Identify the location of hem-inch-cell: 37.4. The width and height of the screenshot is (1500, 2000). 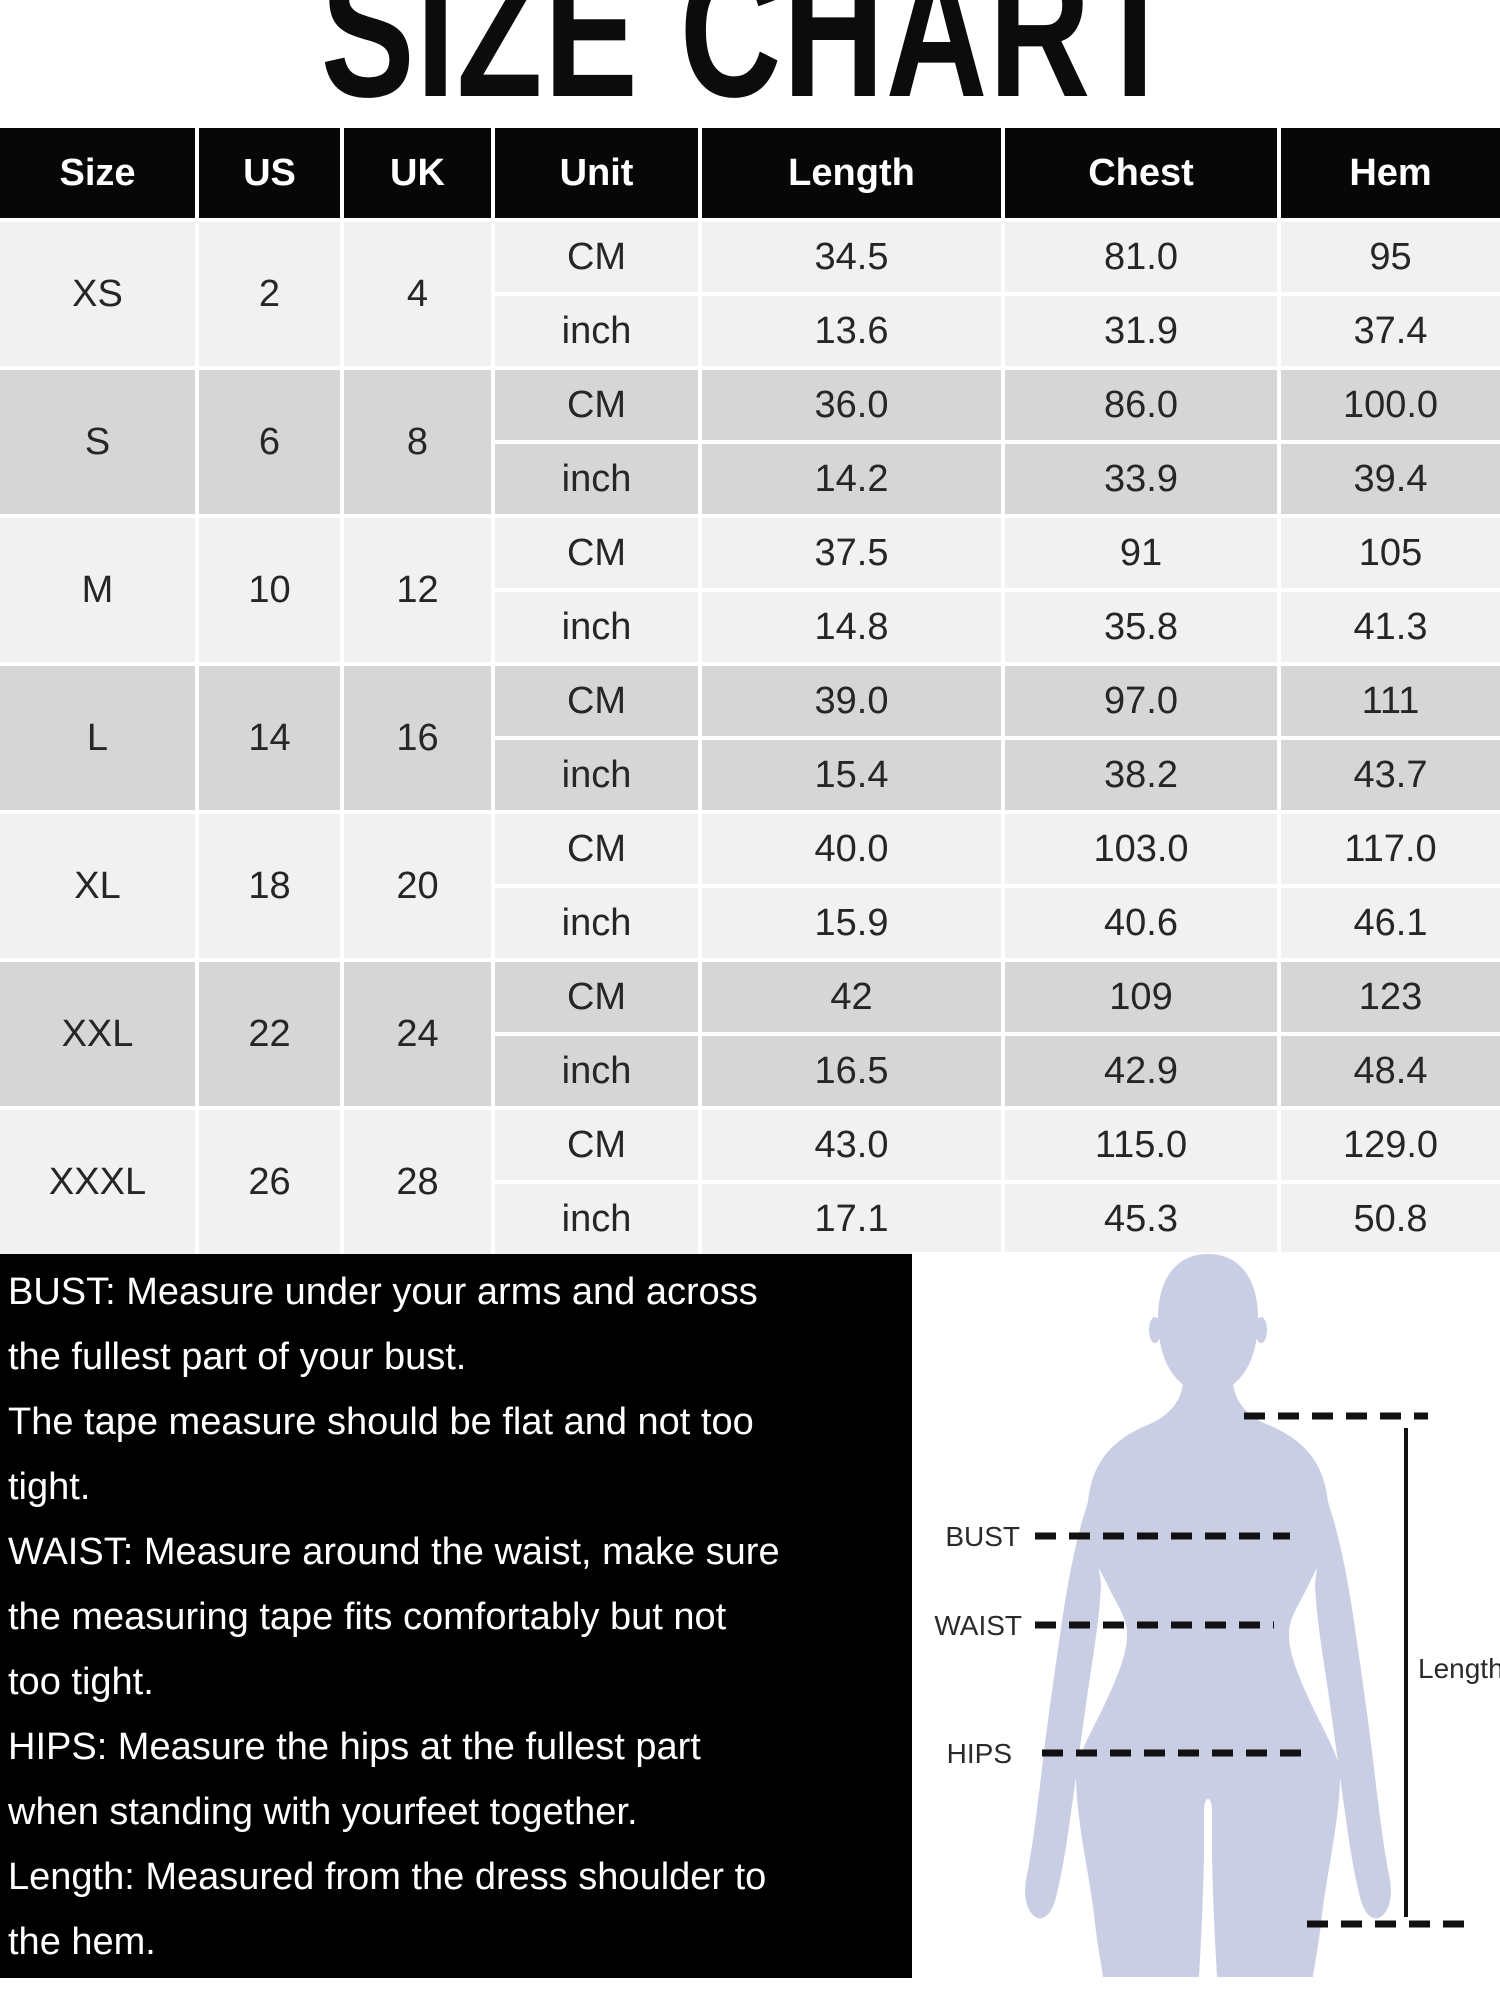
(1390, 331).